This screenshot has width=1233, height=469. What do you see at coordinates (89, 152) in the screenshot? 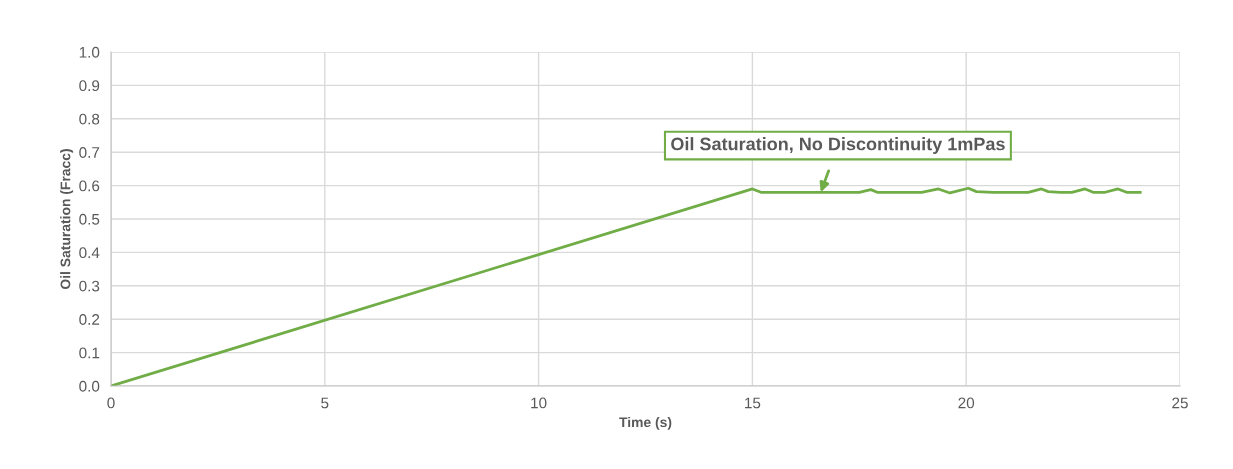
I see `y-tick-label: 0.7` at bounding box center [89, 152].